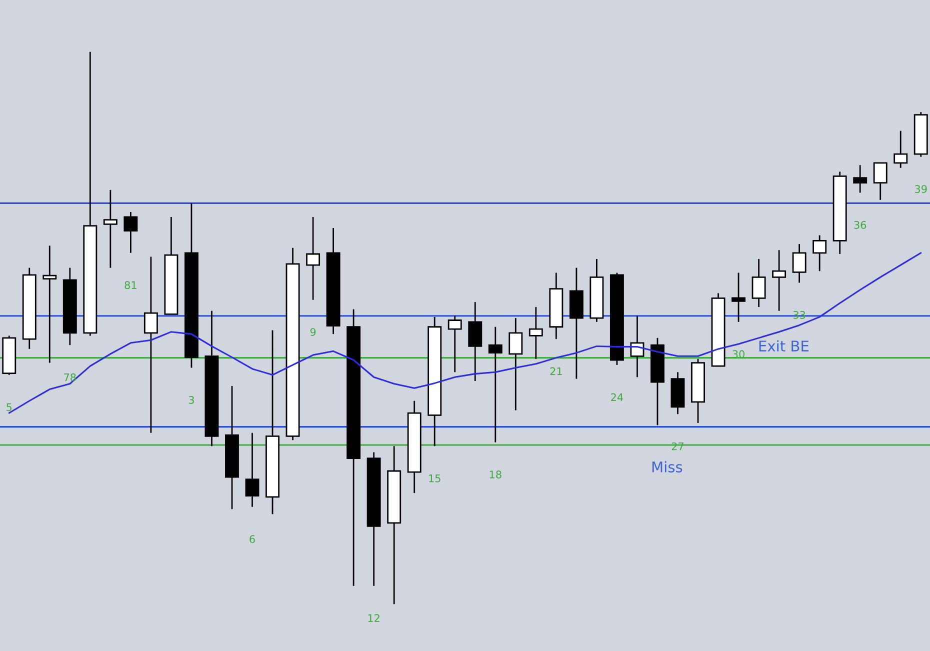  What do you see at coordinates (860, 224) in the screenshot?
I see `text: 36` at bounding box center [860, 224].